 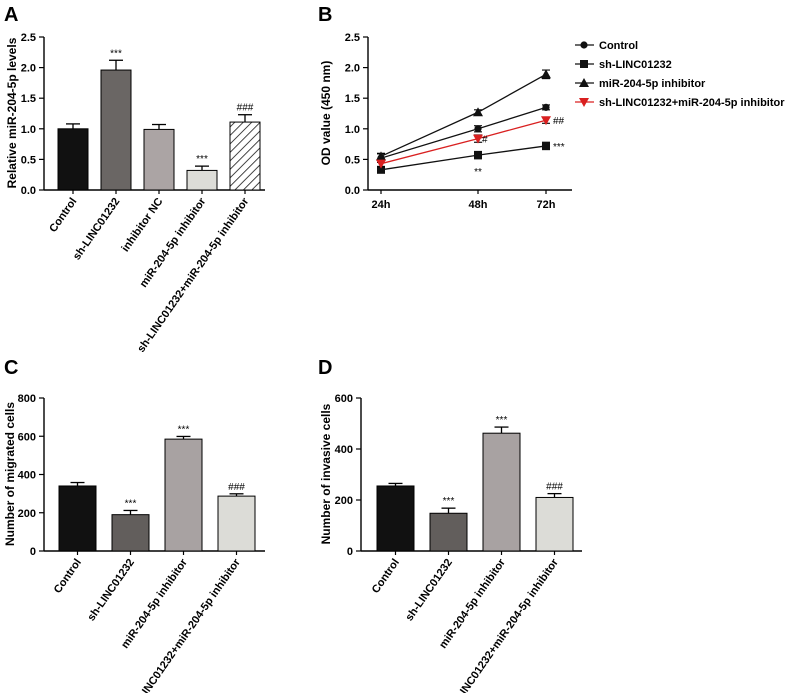 What do you see at coordinates (381, 205) in the screenshot?
I see `x-tick-label: 24h` at bounding box center [381, 205].